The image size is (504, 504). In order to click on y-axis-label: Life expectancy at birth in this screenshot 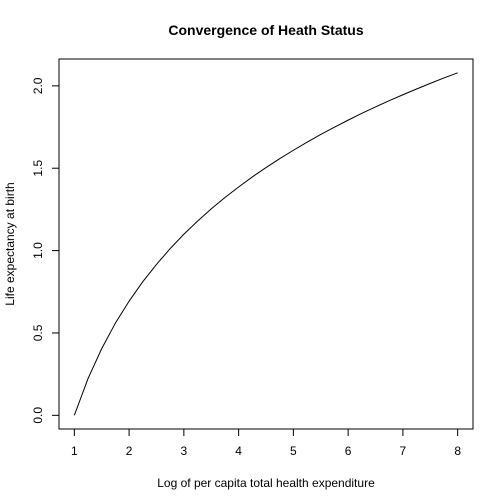, I will do `click(10, 243)`.